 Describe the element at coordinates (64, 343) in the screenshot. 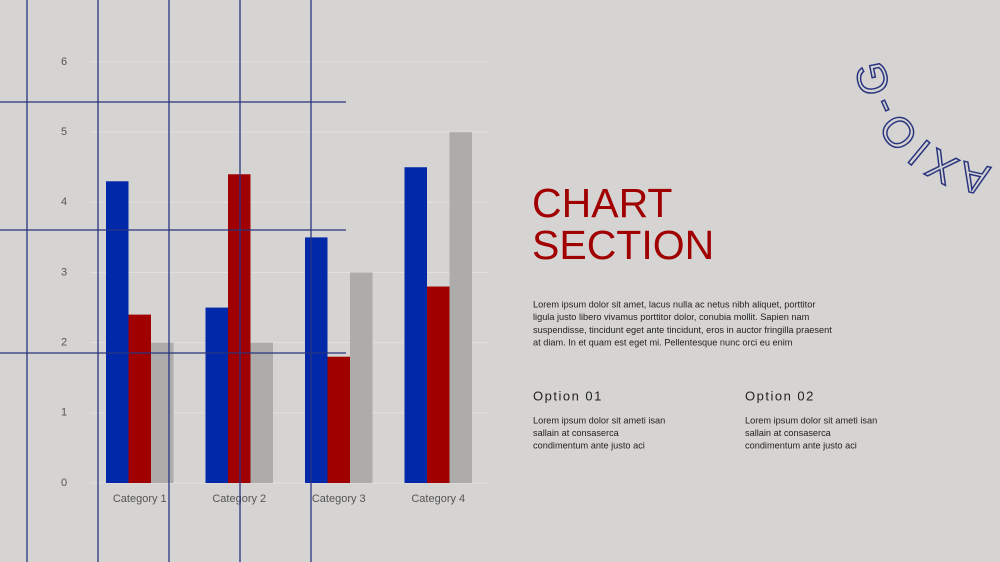

I see `y-tick-label: 2` at that location.